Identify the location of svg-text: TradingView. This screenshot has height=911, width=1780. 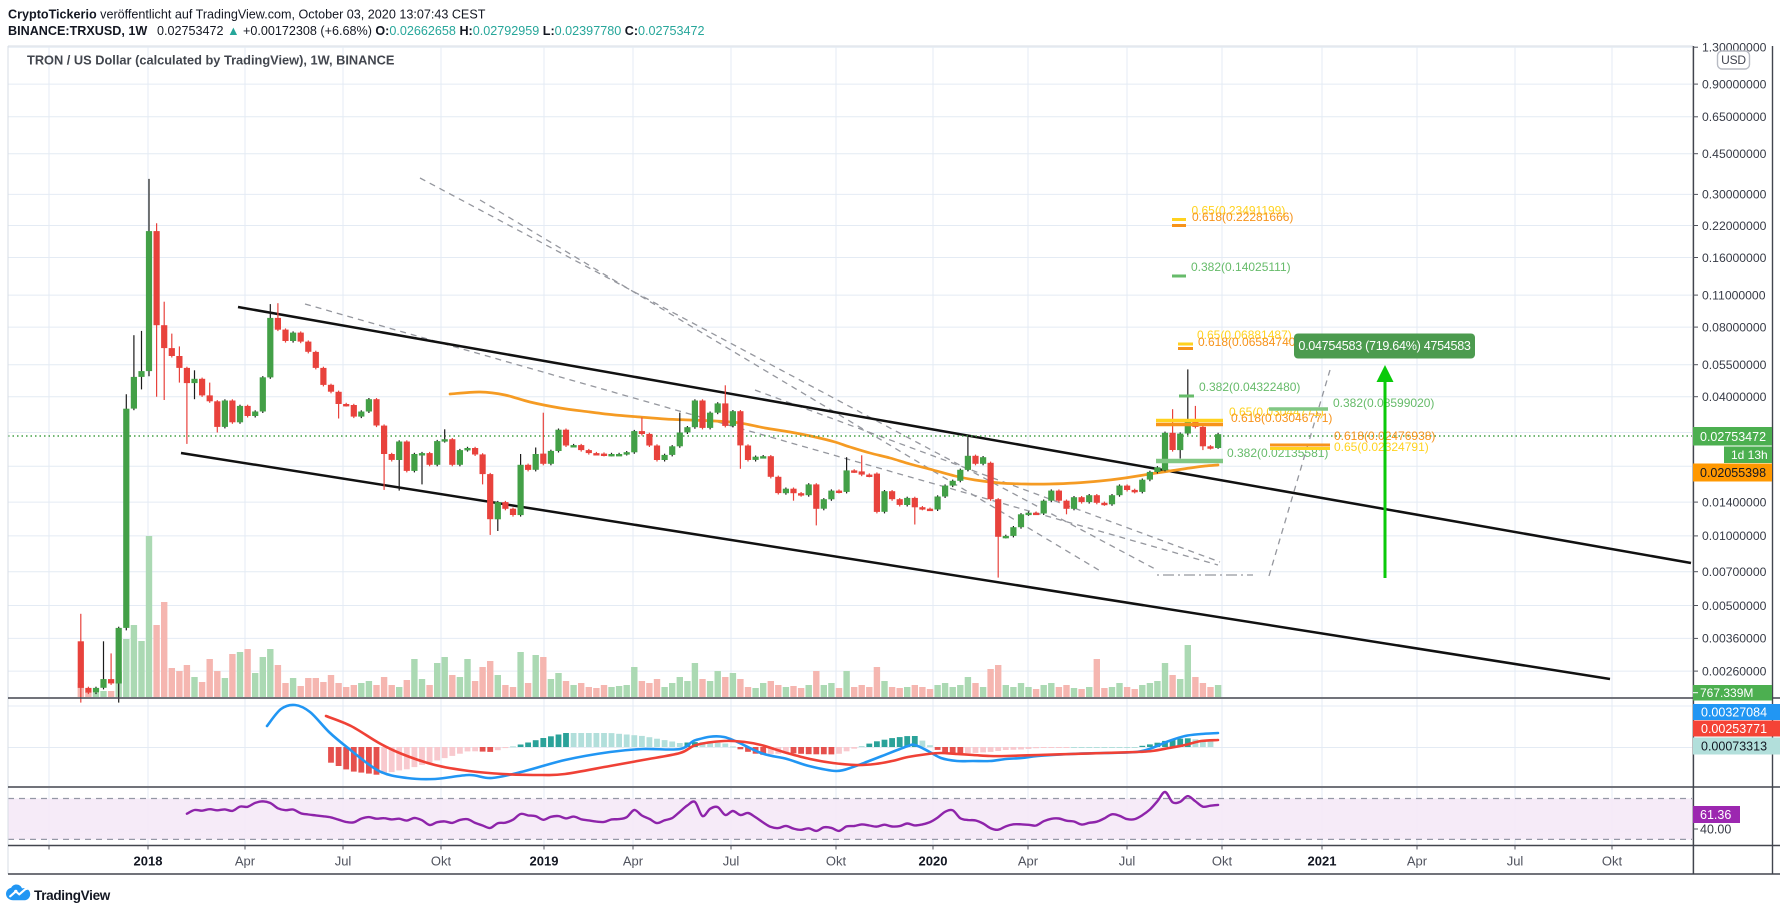
(72, 895).